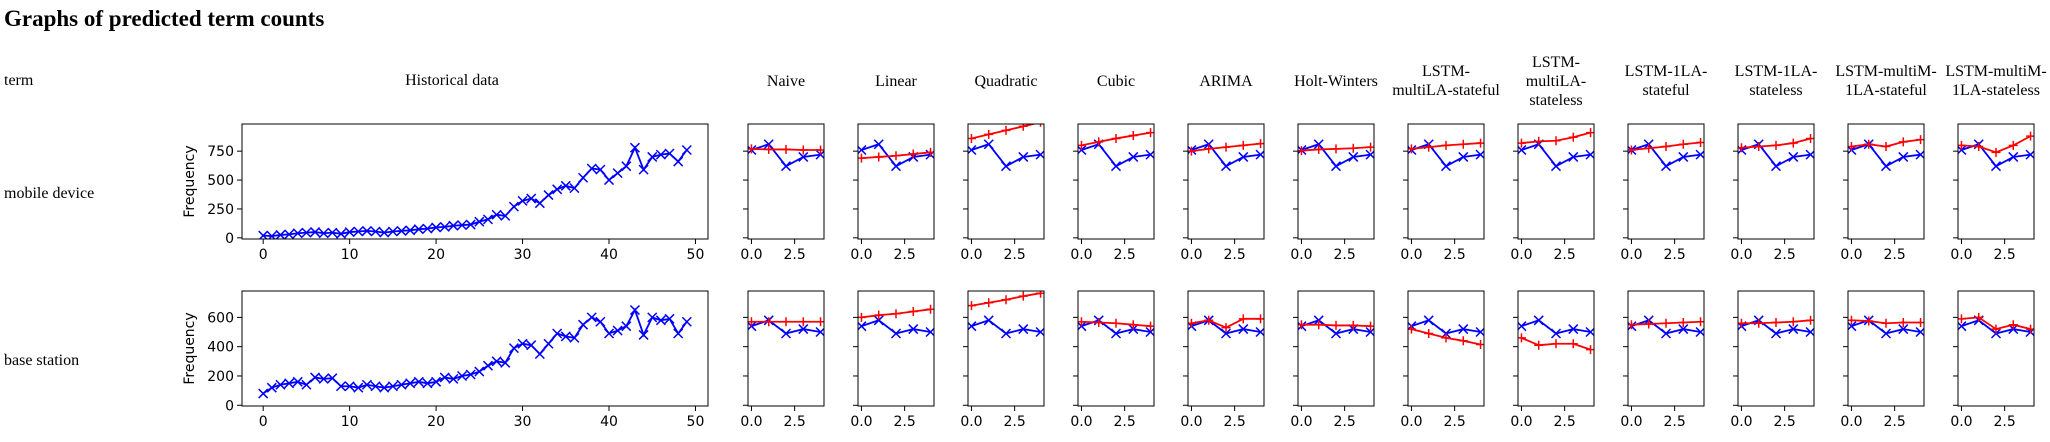  I want to click on term-header: term, so click(19, 80).